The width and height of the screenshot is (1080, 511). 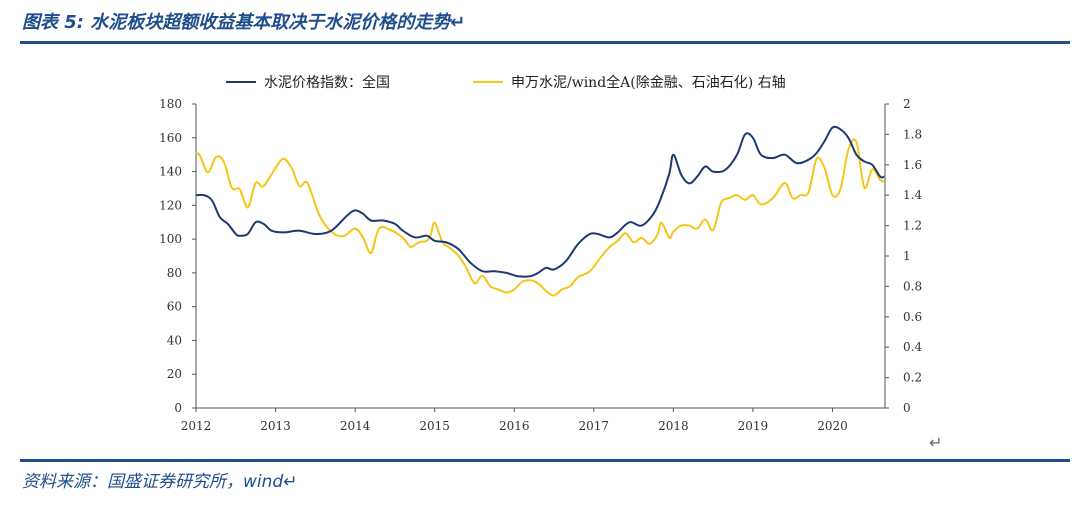 What do you see at coordinates (174, 307) in the screenshot?
I see `y-left-tick-label: 60` at bounding box center [174, 307].